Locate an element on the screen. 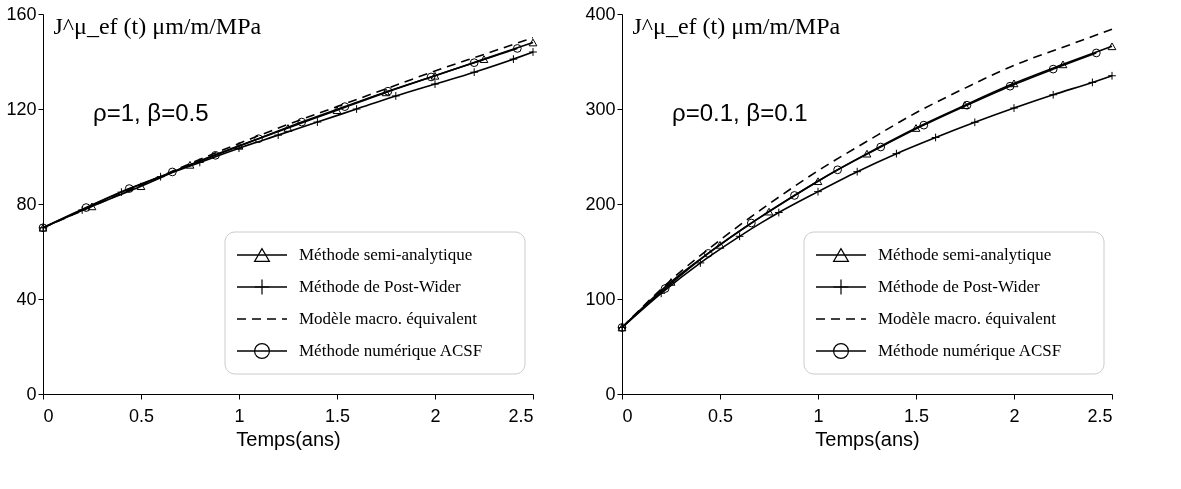 The image size is (1181, 489). y-tick-label: 300 is located at coordinates (600, 108).